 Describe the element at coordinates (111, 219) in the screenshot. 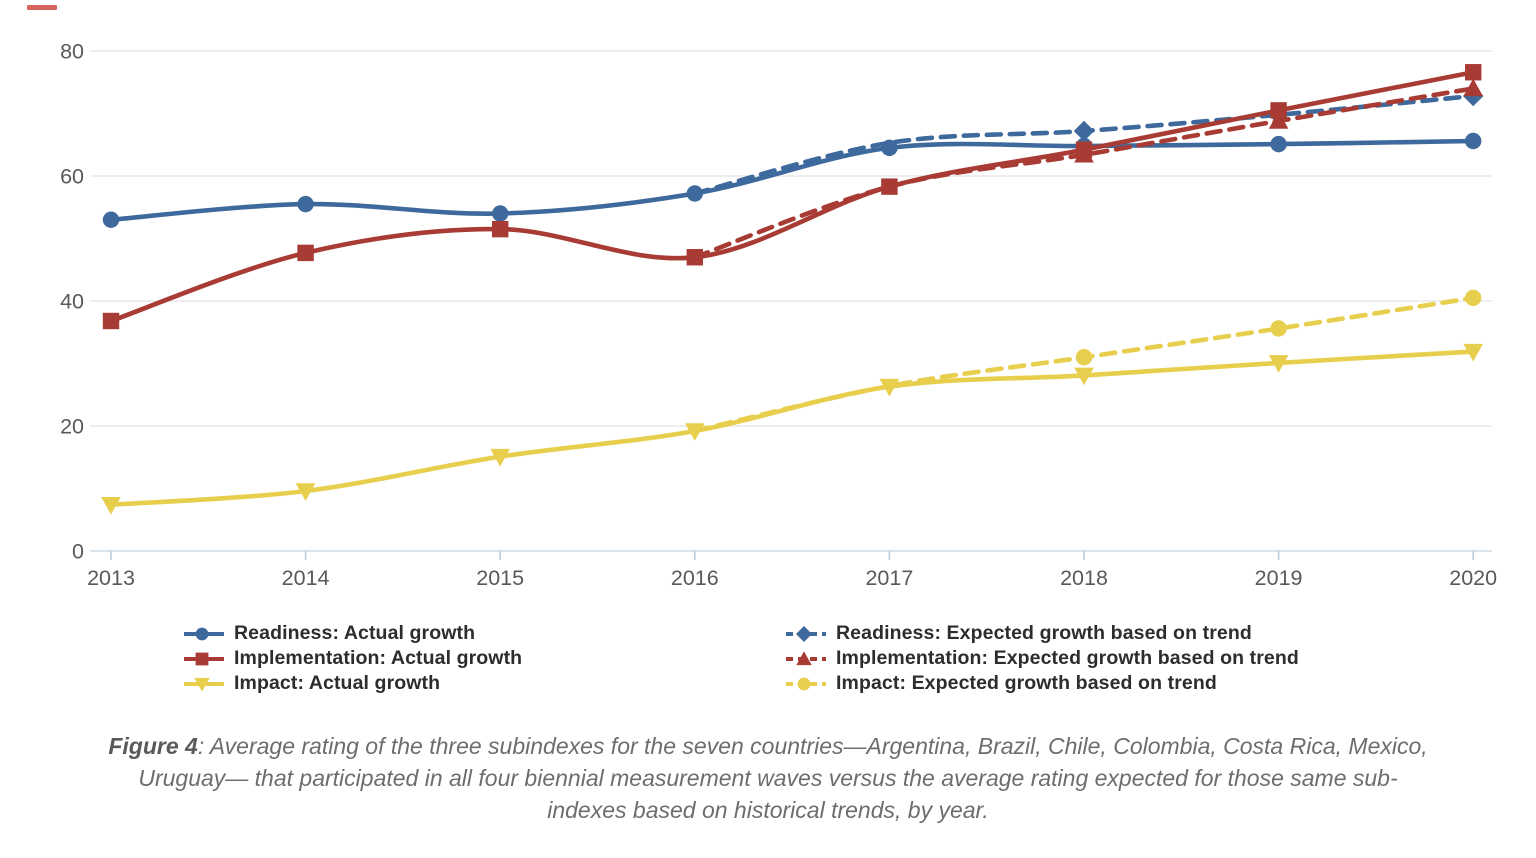

I see `marker-readiness-actual-2013` at that location.